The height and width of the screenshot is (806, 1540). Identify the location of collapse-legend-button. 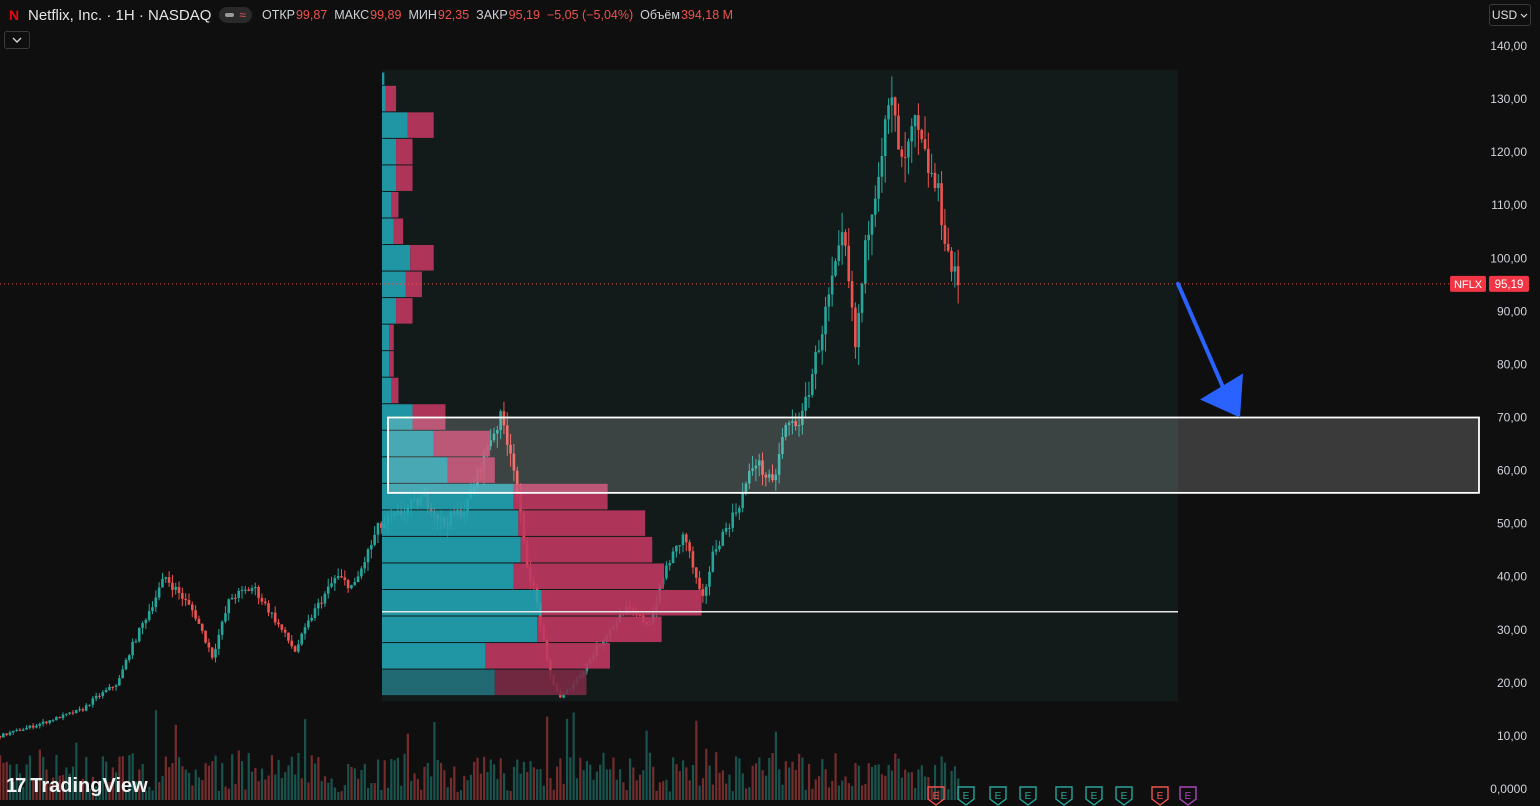
(17, 40).